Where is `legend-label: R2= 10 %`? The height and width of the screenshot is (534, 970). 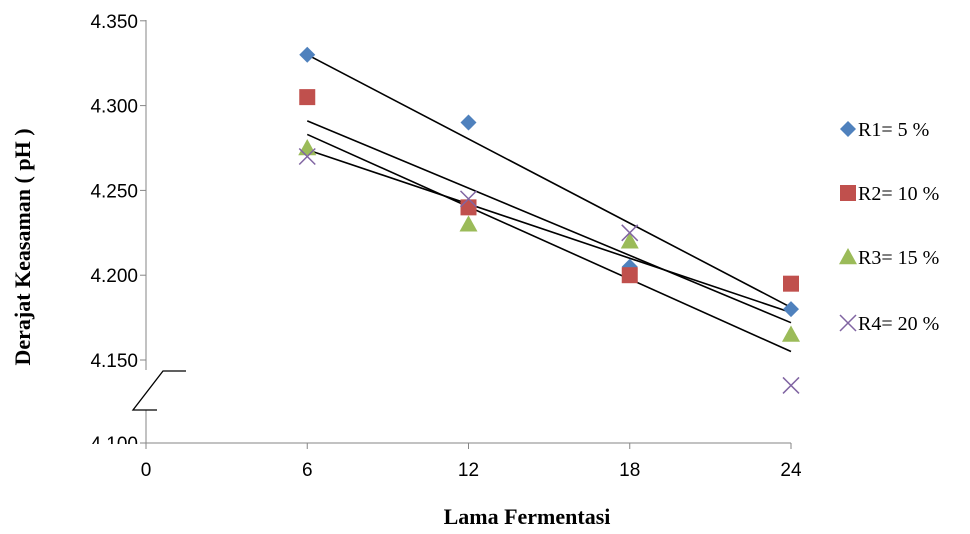
legend-label: R2= 10 % is located at coordinates (898, 194).